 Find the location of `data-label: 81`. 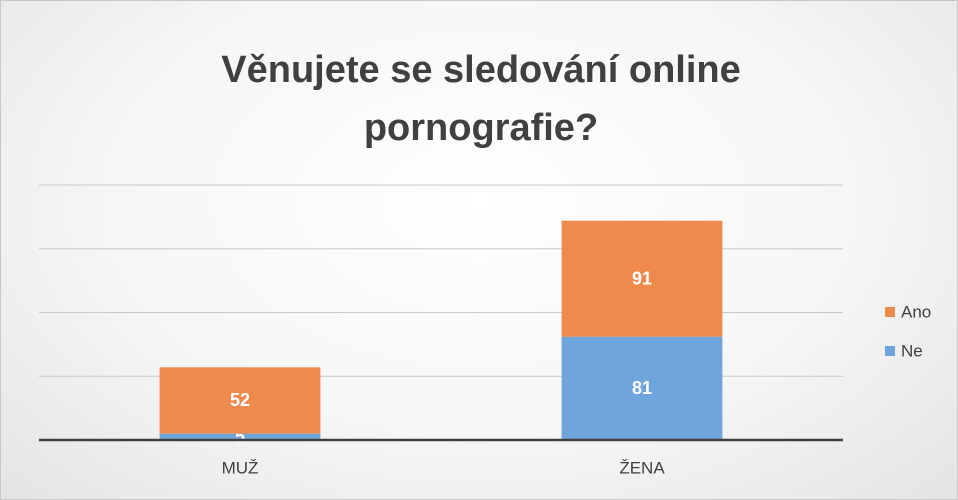

data-label: 81 is located at coordinates (642, 388).